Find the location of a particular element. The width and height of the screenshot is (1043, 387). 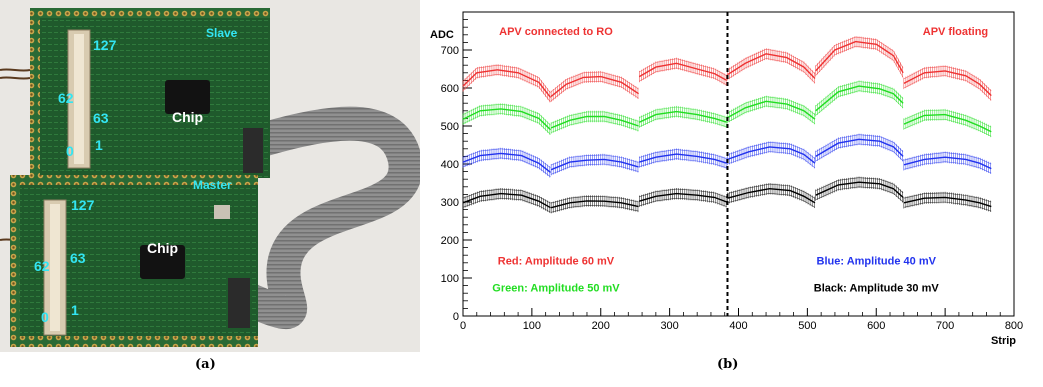

master-channel-0: 0 is located at coordinates (45, 317).